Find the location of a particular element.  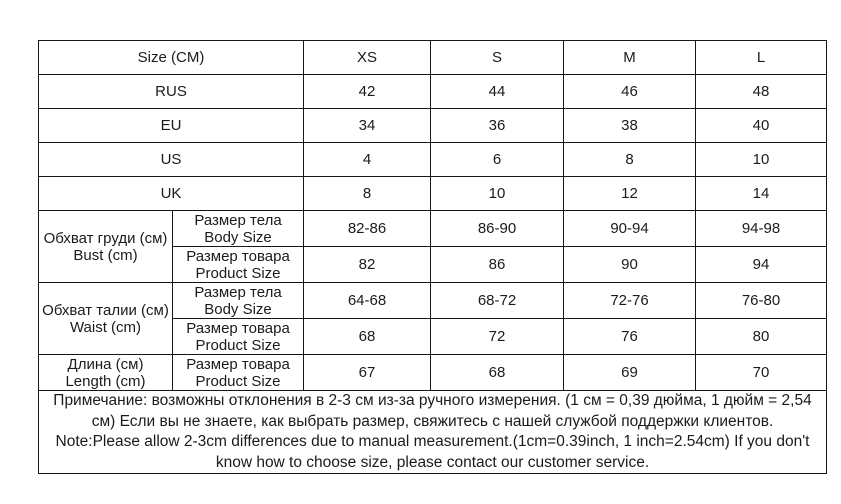

bust-label-ru: Обхват груди (см) is located at coordinates (105, 238).